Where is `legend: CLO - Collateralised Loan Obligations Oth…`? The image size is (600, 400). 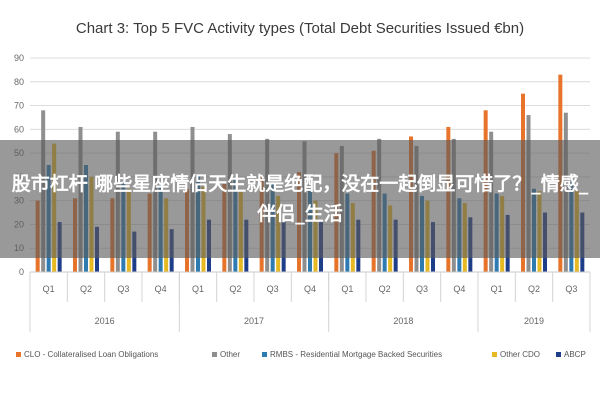
legend: CLO - Collateralised Loan Obligations Oth… is located at coordinates (301, 354).